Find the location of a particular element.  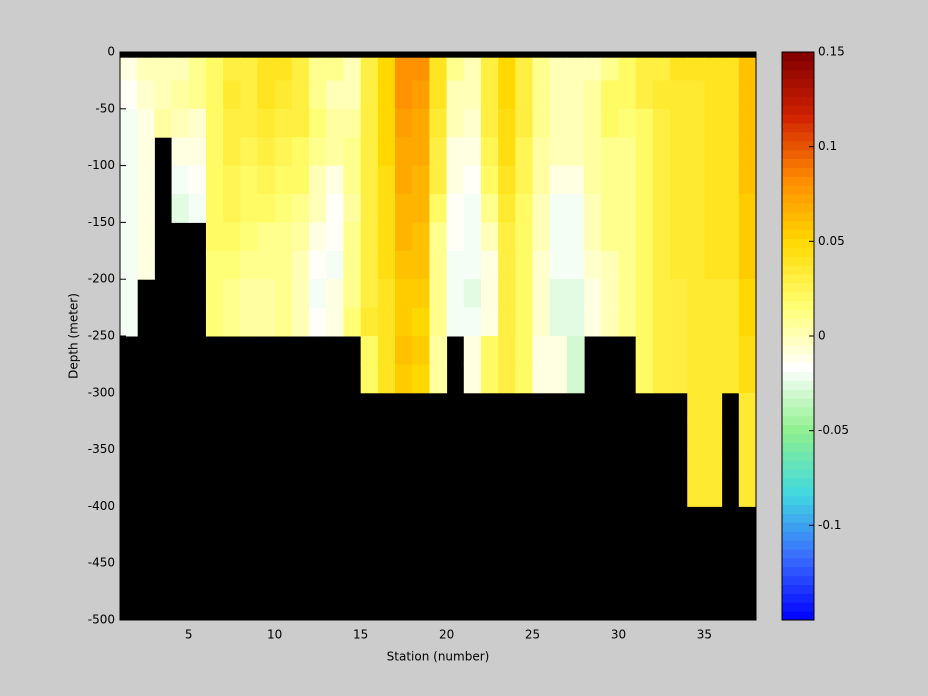

x-tick-label: 10 is located at coordinates (274, 635).